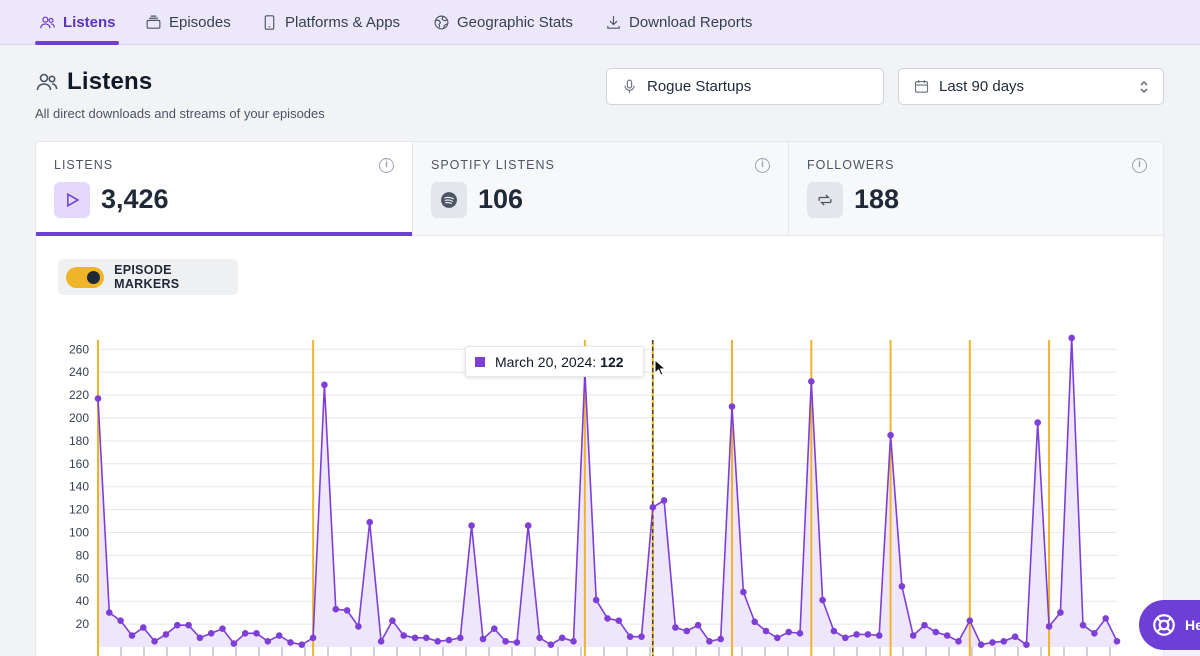 The width and height of the screenshot is (1200, 656). Describe the element at coordinates (79, 464) in the screenshot. I see `y-tick-label: 160` at that location.